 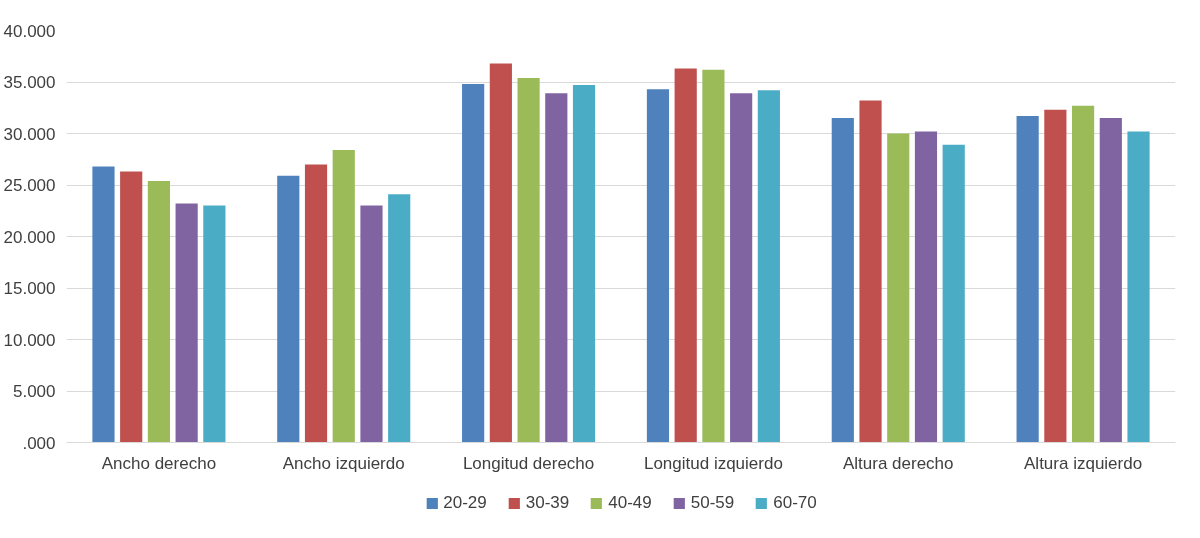 What do you see at coordinates (712, 502) in the screenshot?
I see `legend-label: 50-59` at bounding box center [712, 502].